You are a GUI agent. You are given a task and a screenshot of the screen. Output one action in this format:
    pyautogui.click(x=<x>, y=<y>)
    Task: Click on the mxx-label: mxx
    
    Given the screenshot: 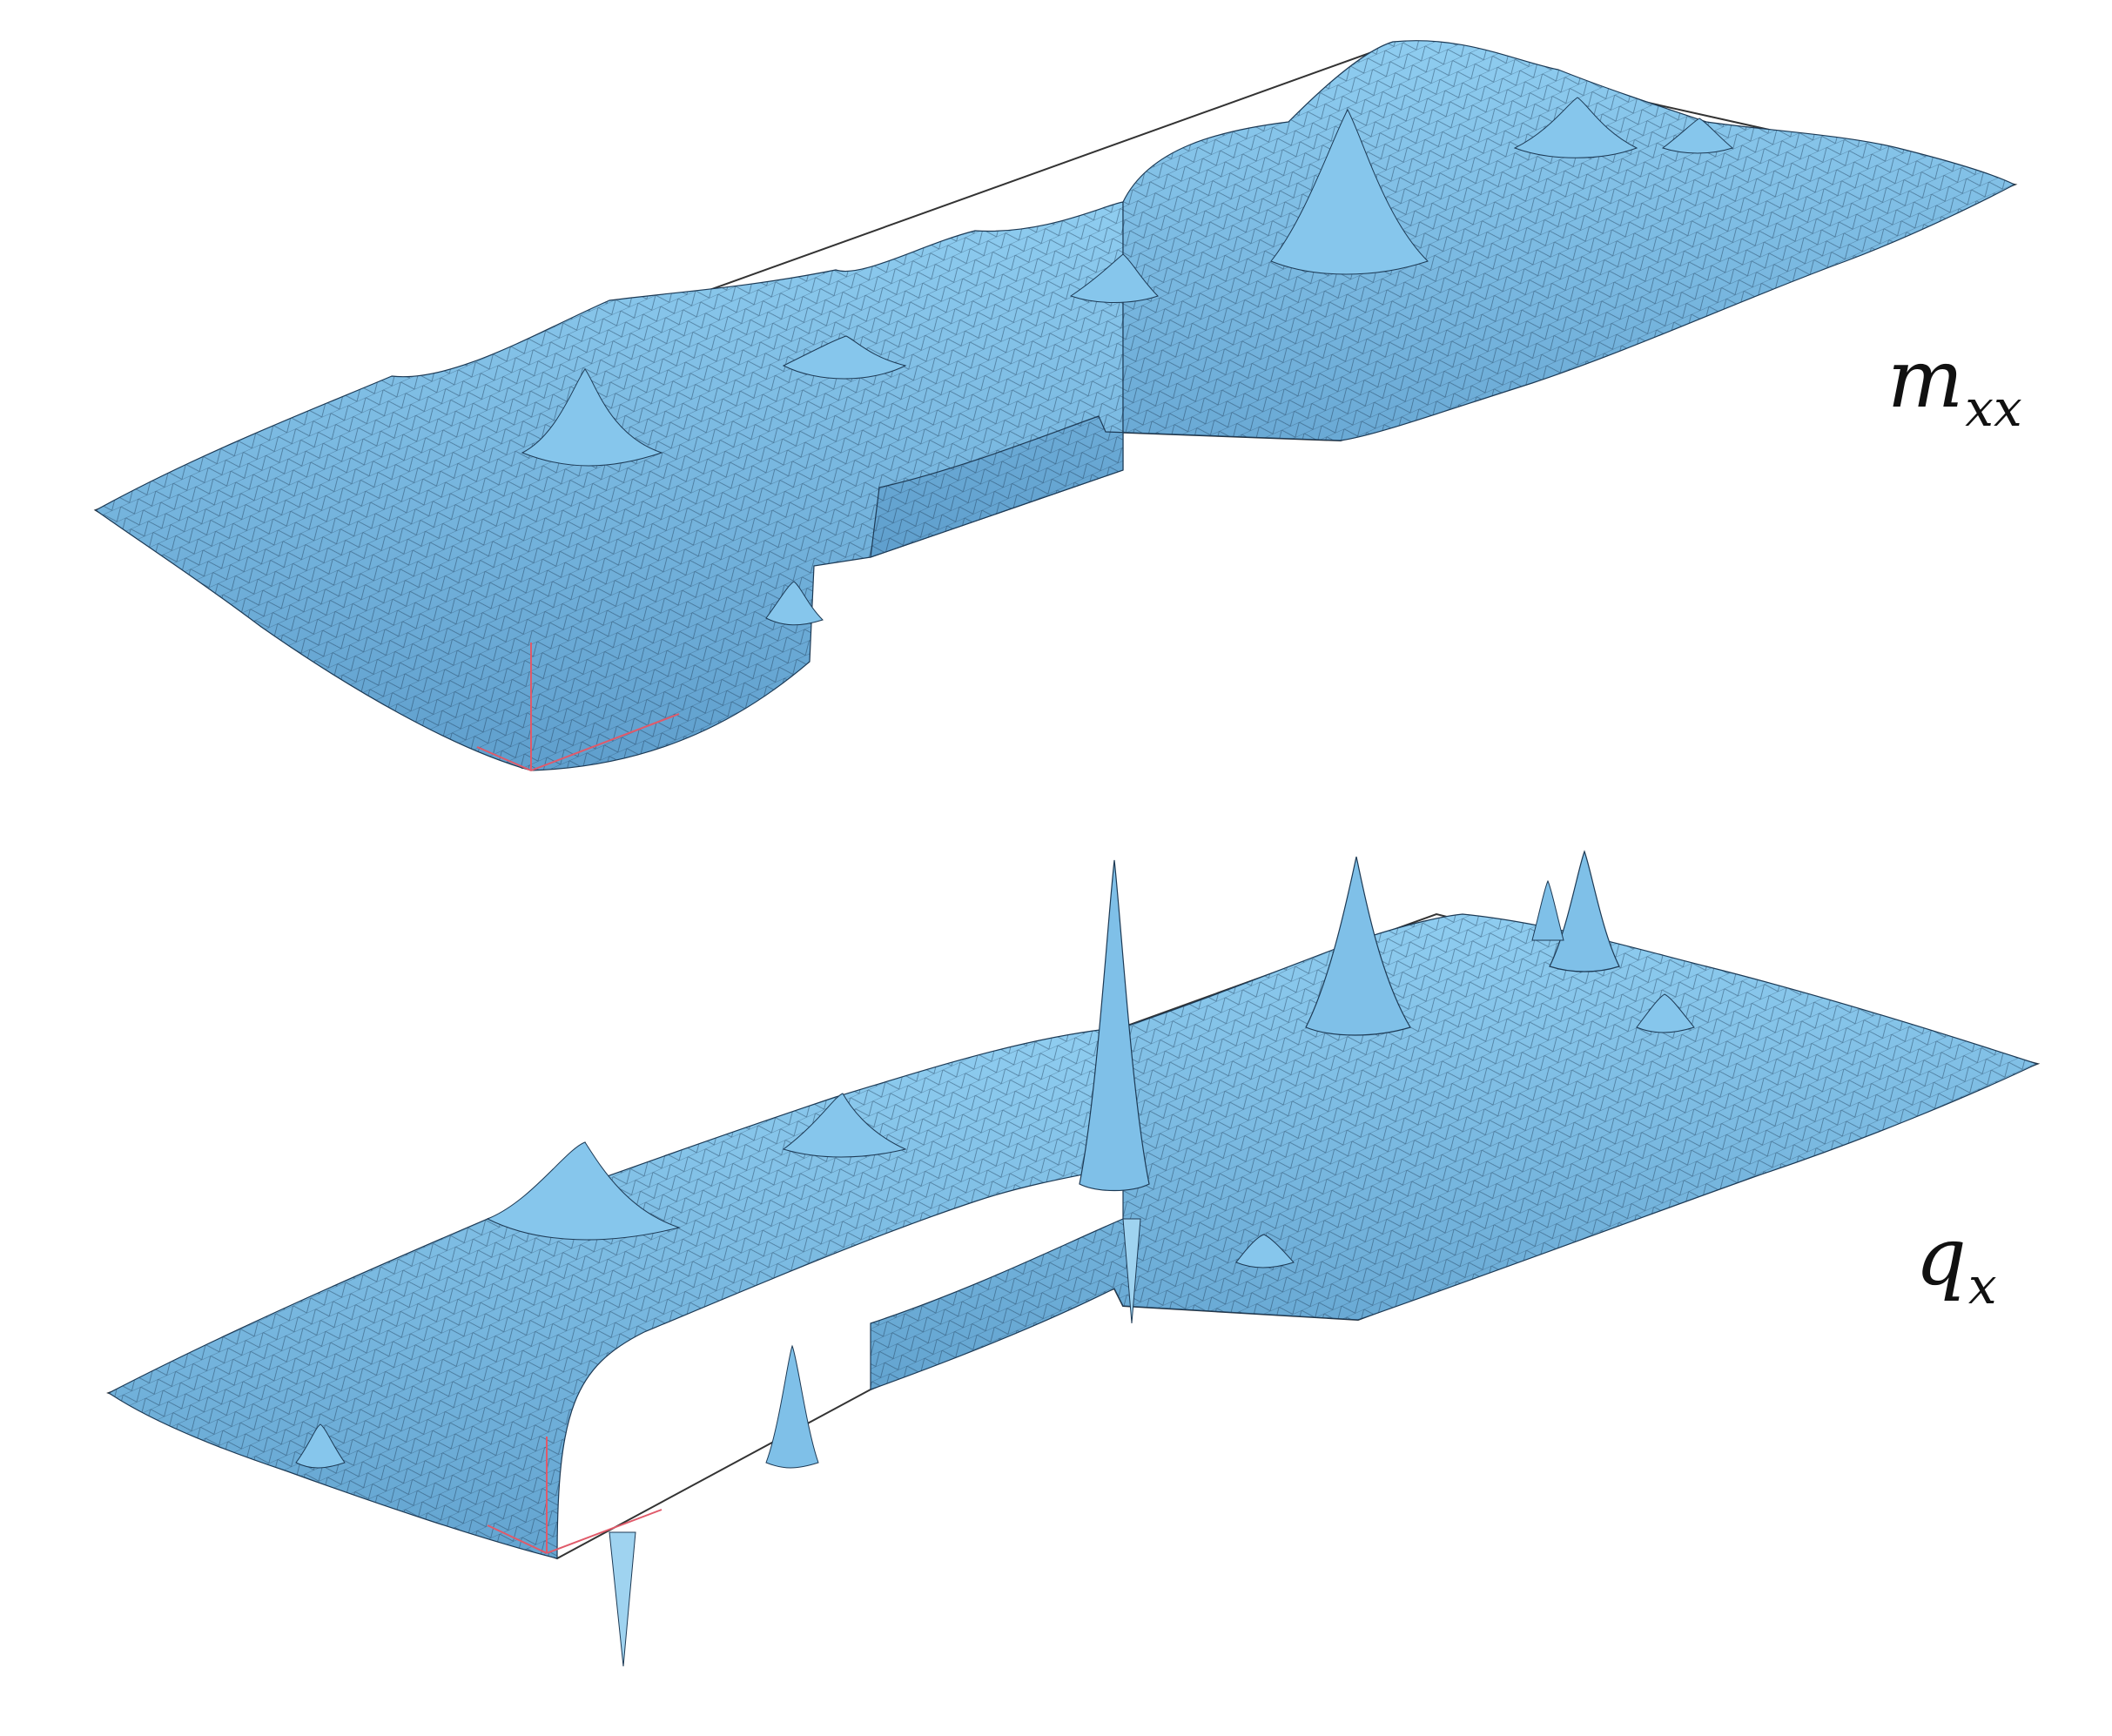 What is the action you would take?
    pyautogui.click(x=1955, y=387)
    